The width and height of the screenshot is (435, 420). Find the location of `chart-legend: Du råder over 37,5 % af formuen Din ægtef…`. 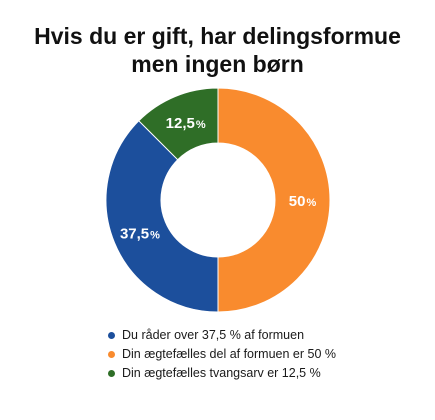

chart-legend: Du råder over 37,5 % af formuen Din ægtef… is located at coordinates (222, 354).